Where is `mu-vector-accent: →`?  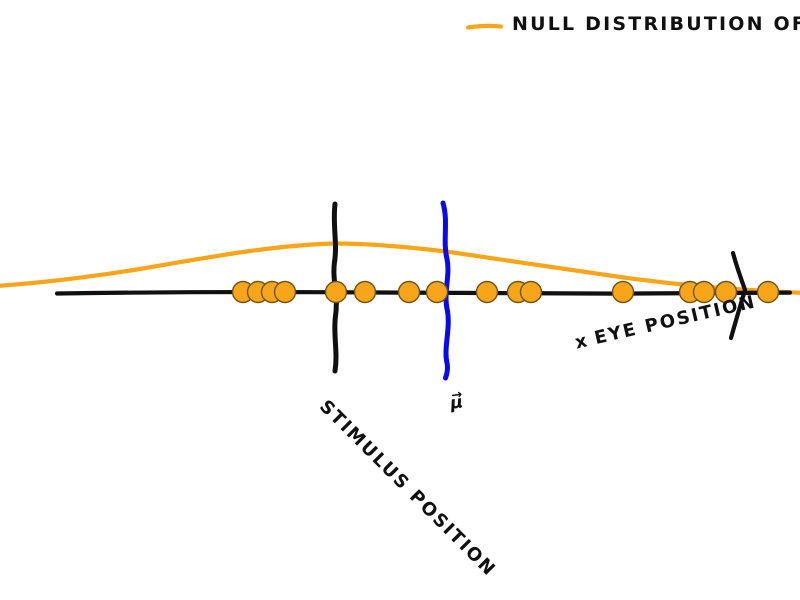
mu-vector-accent: → is located at coordinates (457, 395).